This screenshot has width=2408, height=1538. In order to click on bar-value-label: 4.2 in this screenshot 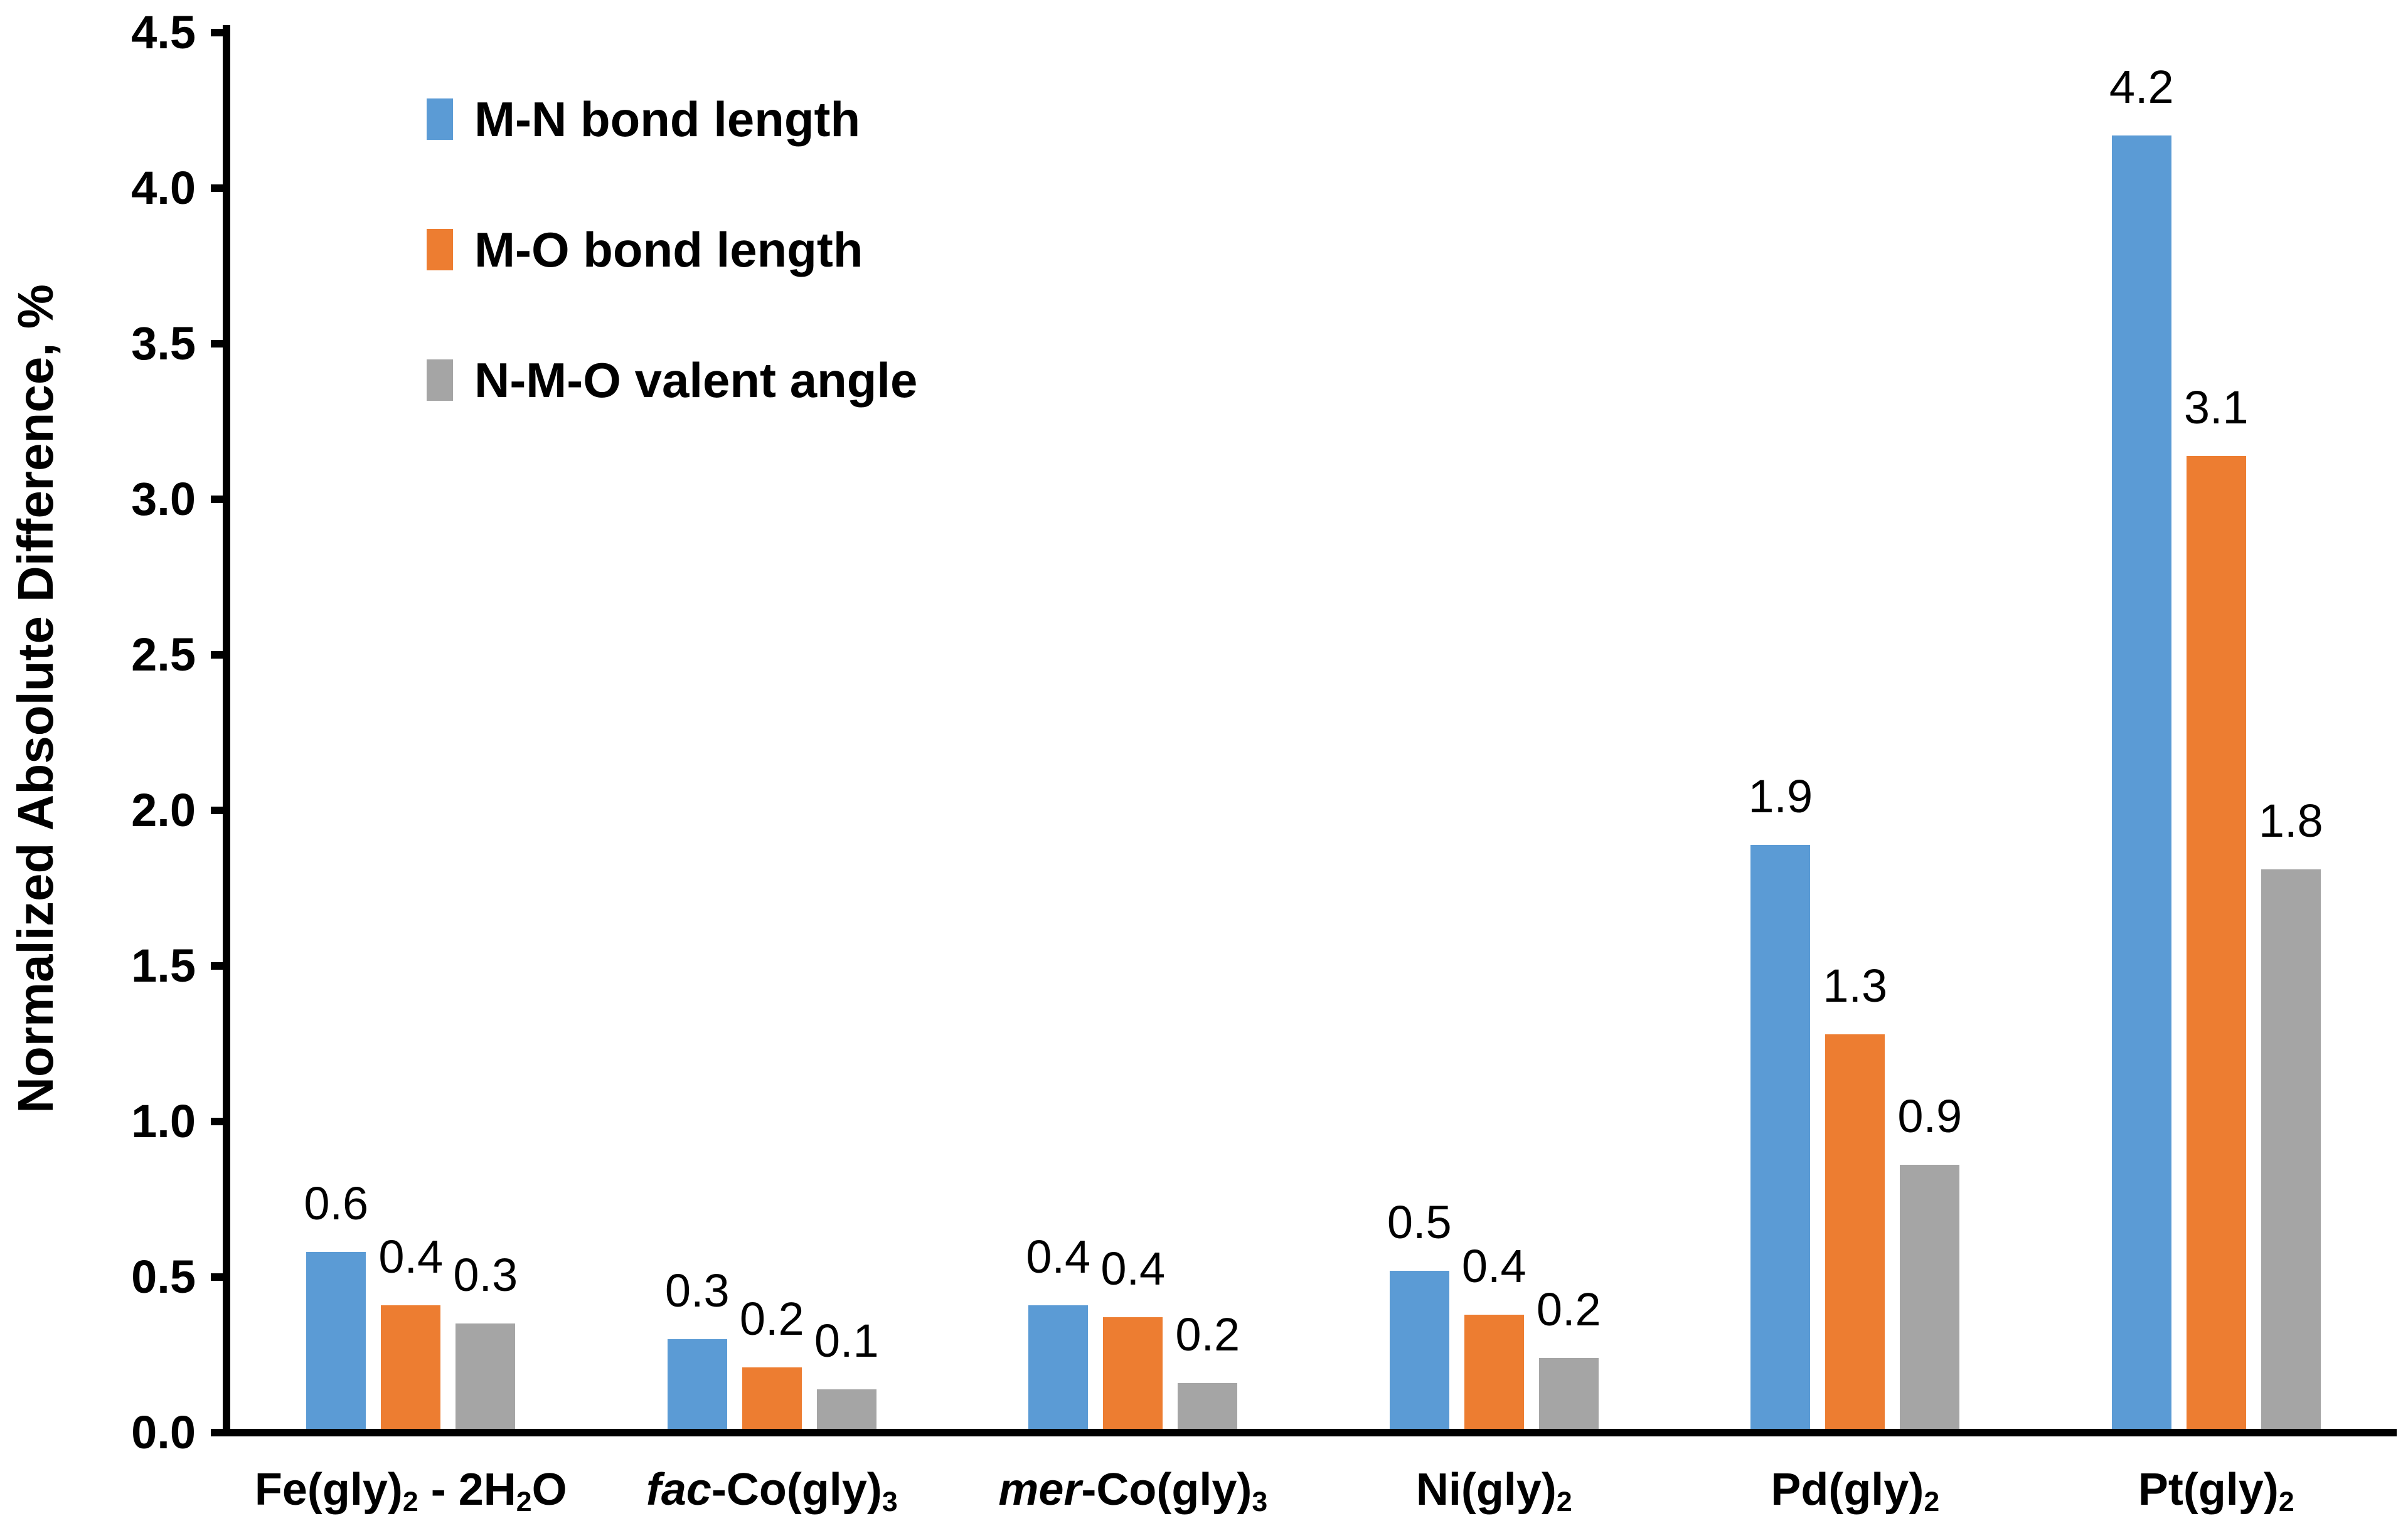, I will do `click(2141, 87)`.